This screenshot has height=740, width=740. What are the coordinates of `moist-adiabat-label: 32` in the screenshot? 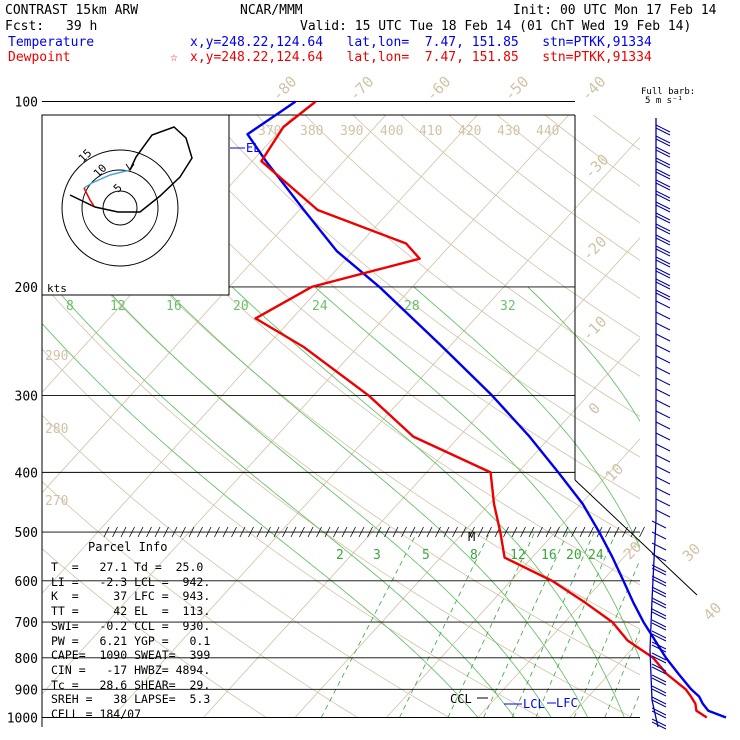 It's located at (508, 306).